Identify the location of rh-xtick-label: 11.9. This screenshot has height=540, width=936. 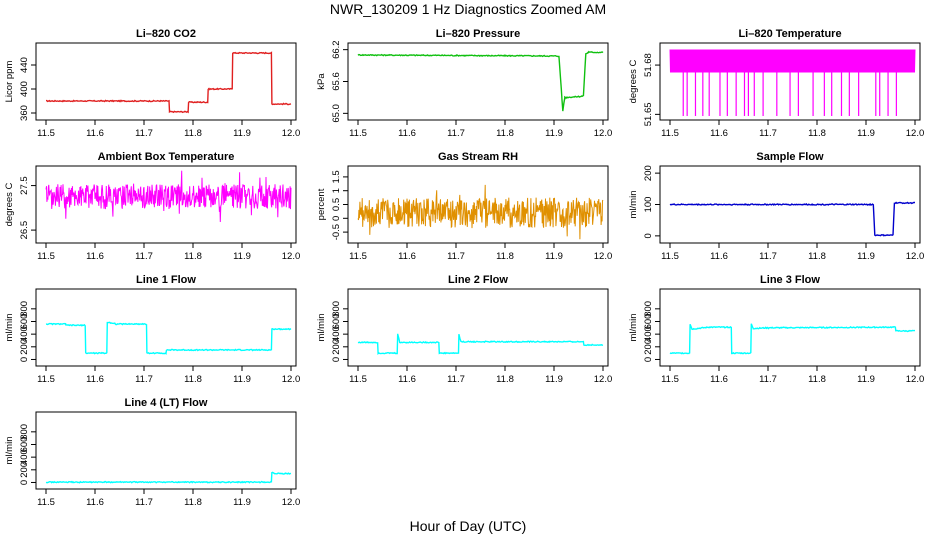
(554, 256).